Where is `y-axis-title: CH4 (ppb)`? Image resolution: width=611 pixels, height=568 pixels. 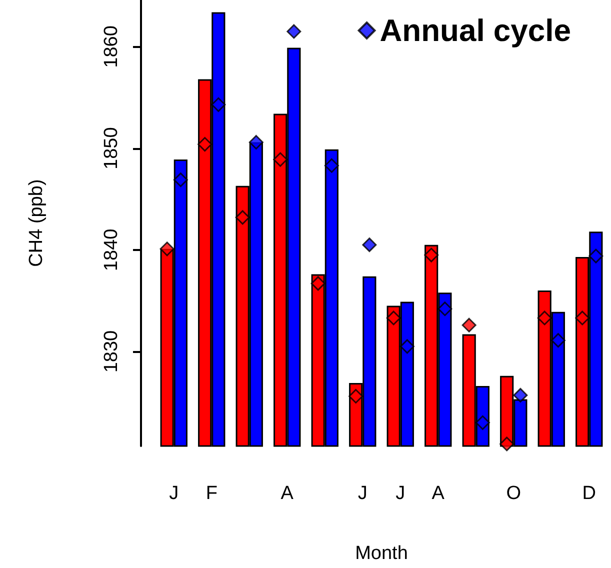
y-axis-title: CH4 (ppb) is located at coordinates (36, 223).